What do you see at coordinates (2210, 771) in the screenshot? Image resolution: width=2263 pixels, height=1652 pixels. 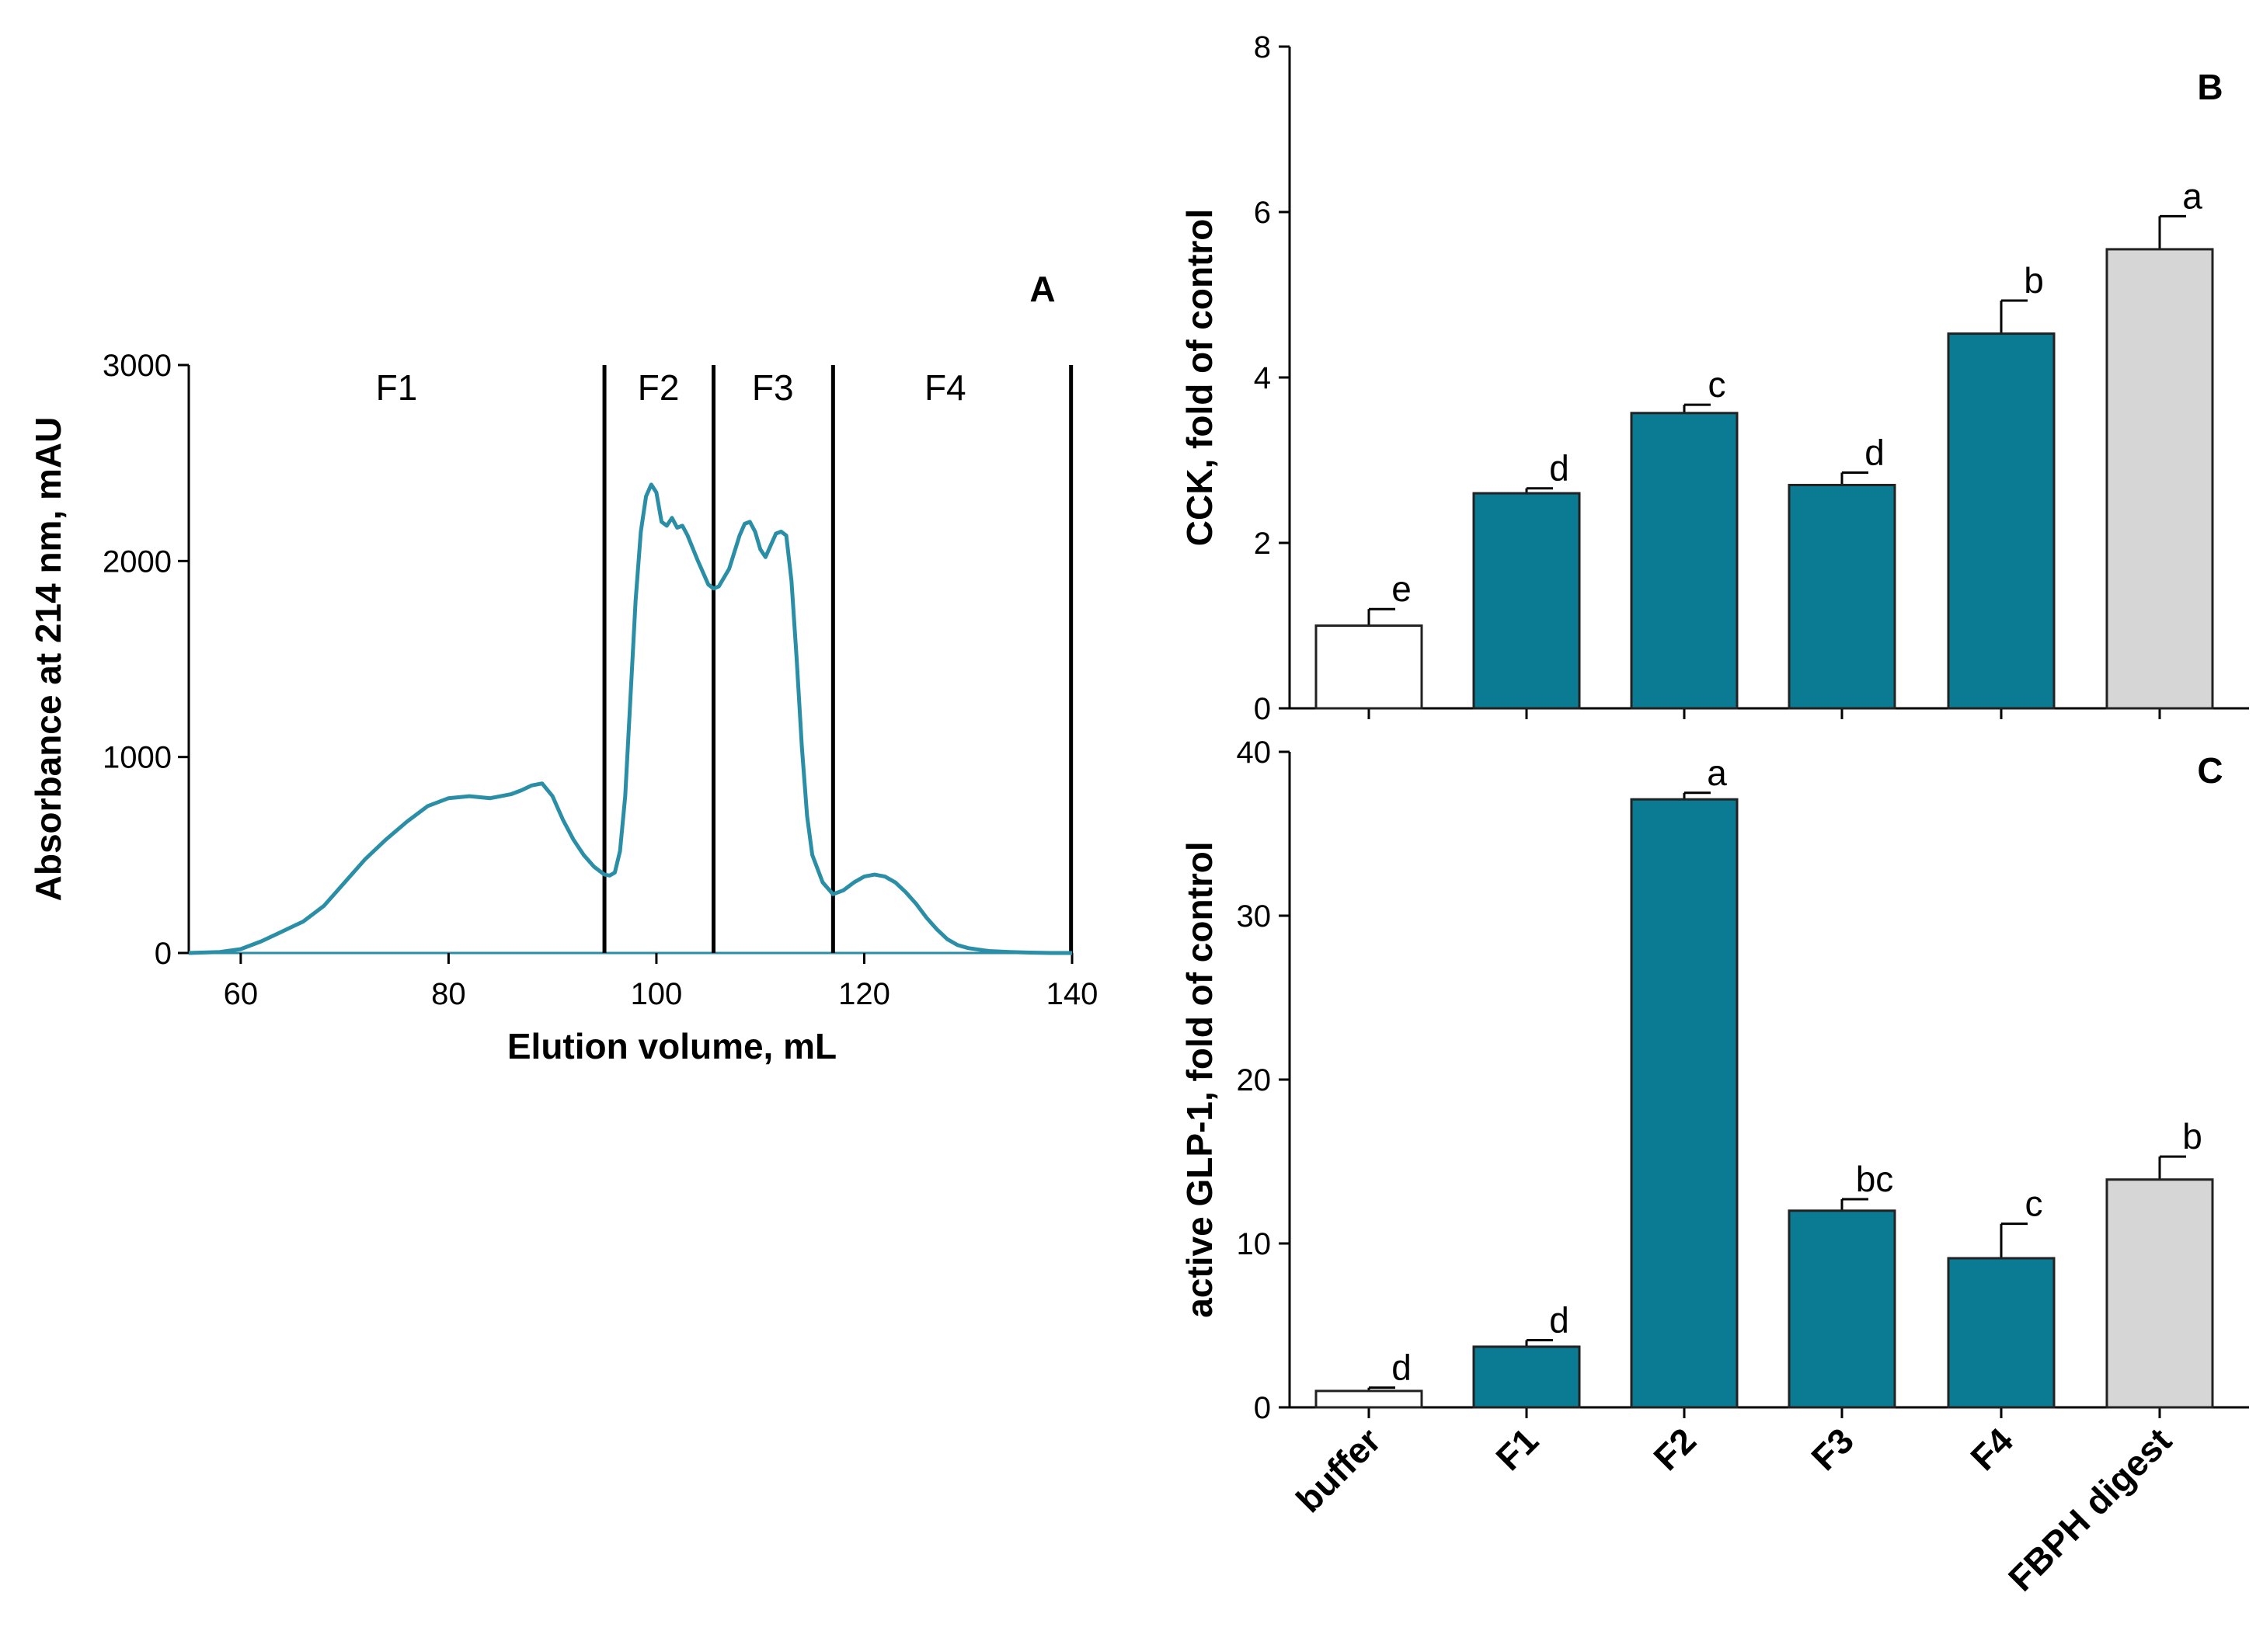 I see `panel-c-letter: C` at bounding box center [2210, 771].